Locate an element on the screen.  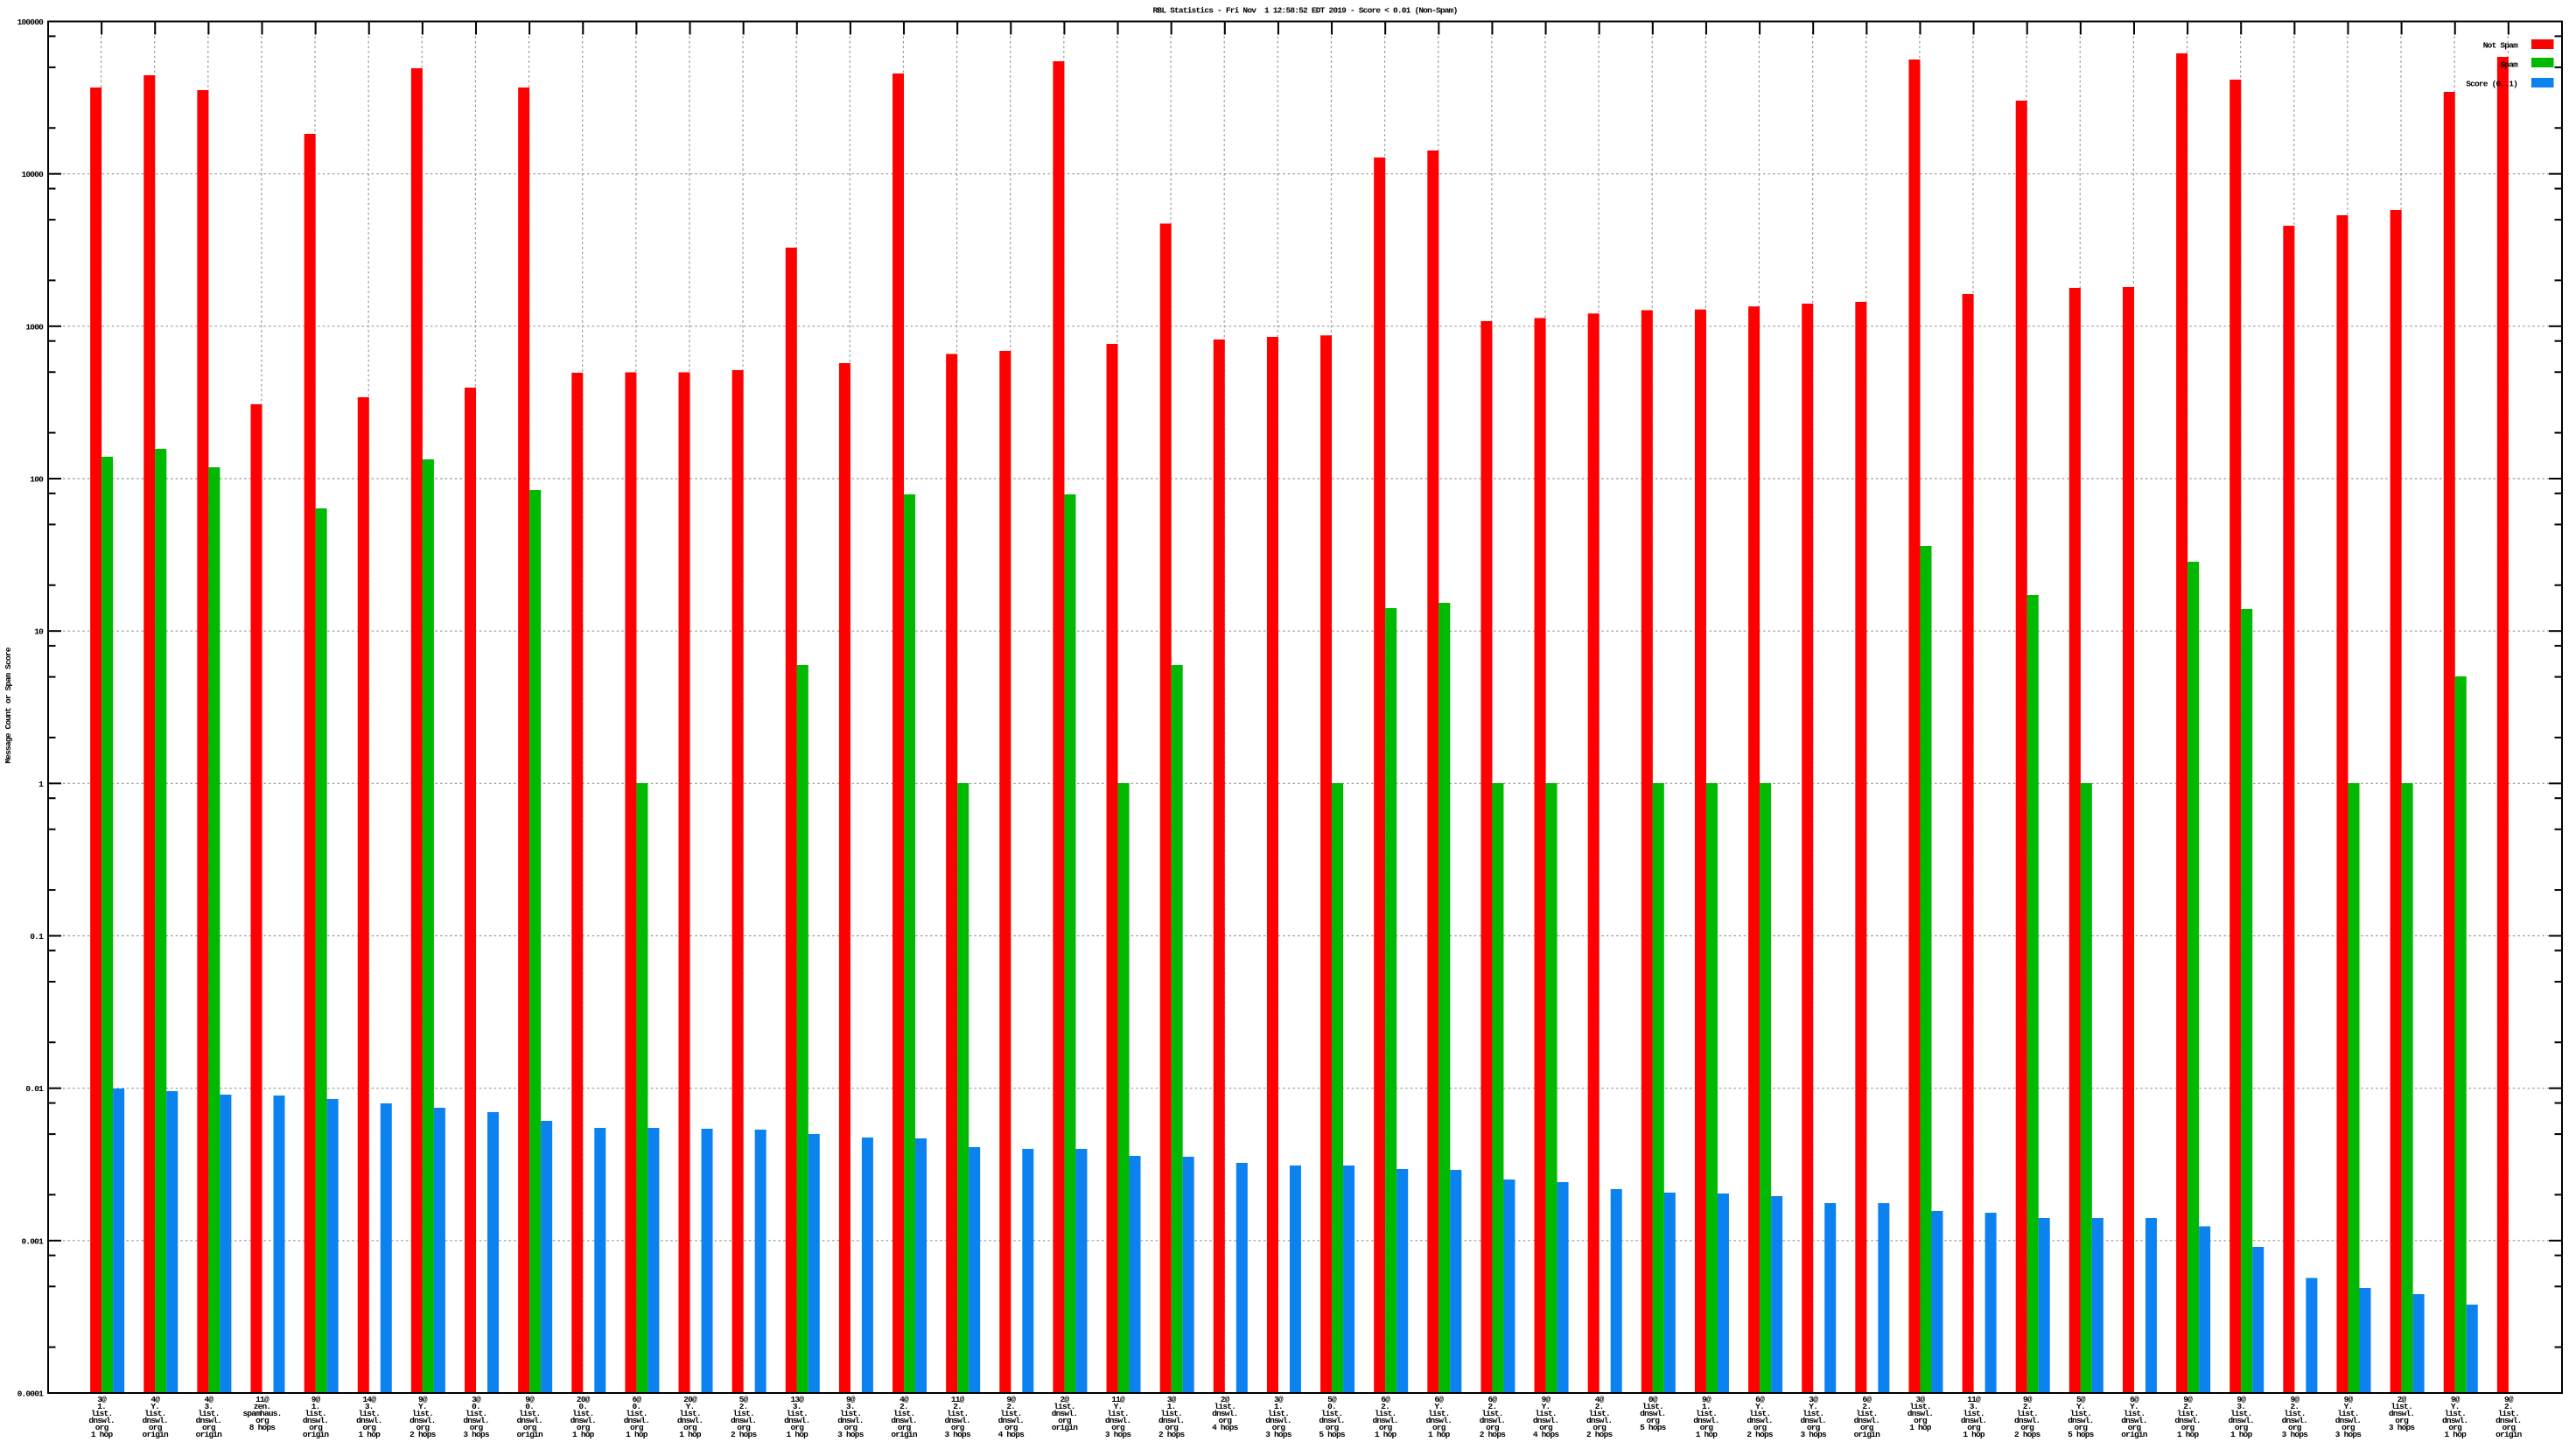
svg-text: 3. is located at coordinates (850, 1406).